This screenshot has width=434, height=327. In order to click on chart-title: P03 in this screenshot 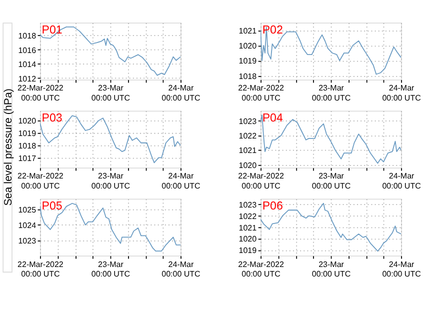, I will do `click(52, 118)`.